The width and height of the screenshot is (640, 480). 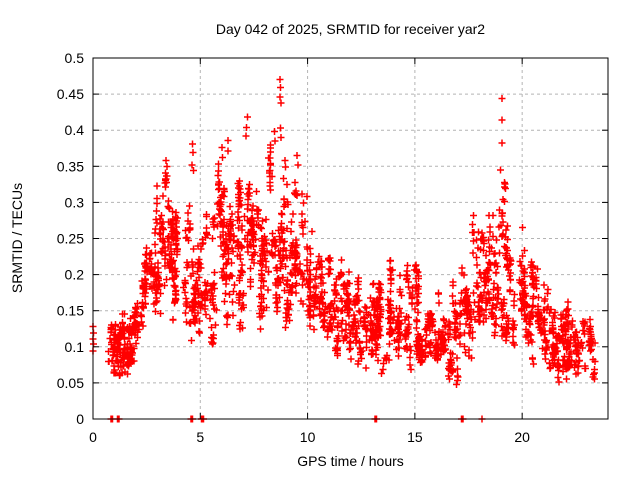 What do you see at coordinates (70, 383) in the screenshot?
I see `y-tick-label: 0.05` at bounding box center [70, 383].